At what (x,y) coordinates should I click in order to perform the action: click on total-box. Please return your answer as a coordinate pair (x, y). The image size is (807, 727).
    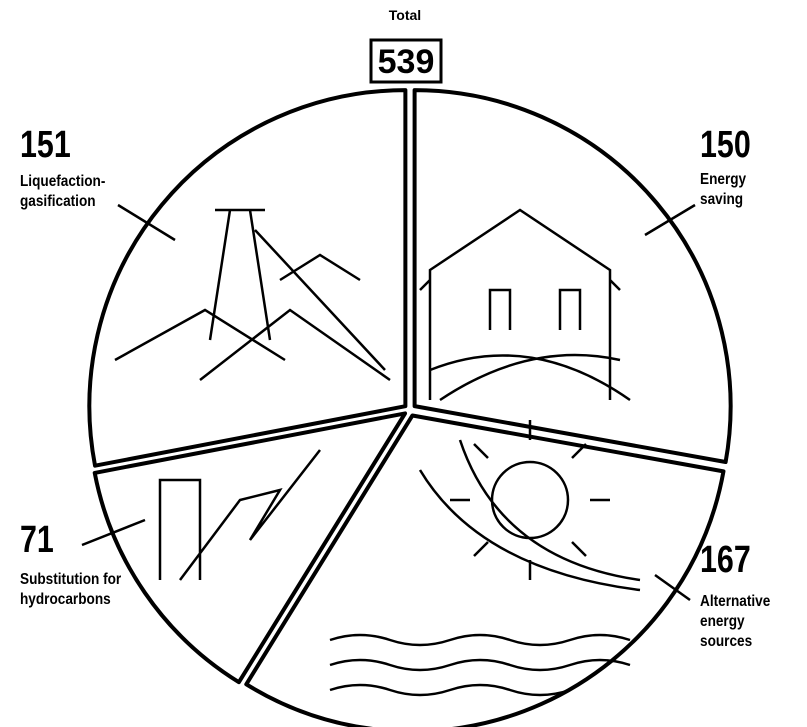
    Looking at the image, I should click on (406, 61).